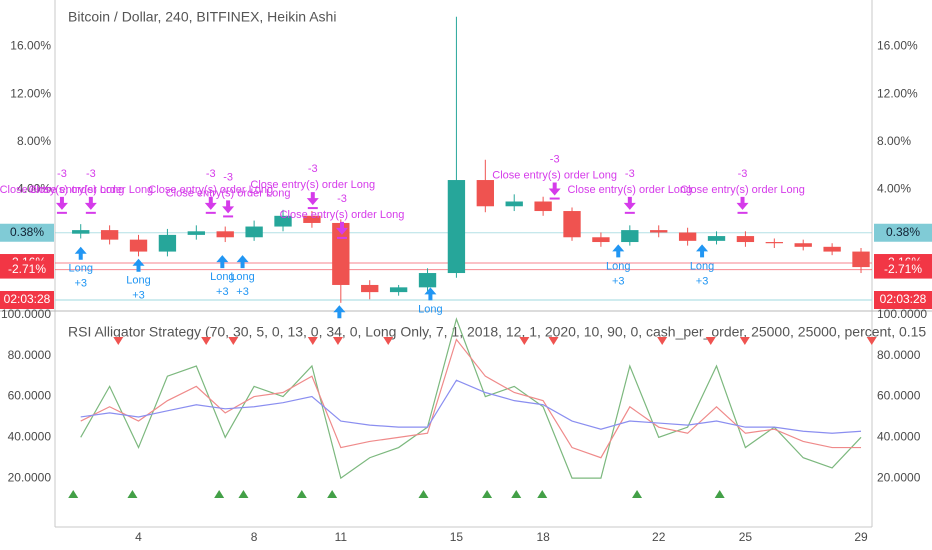 The image size is (932, 550). I want to click on x-tick-label: 15, so click(457, 537).